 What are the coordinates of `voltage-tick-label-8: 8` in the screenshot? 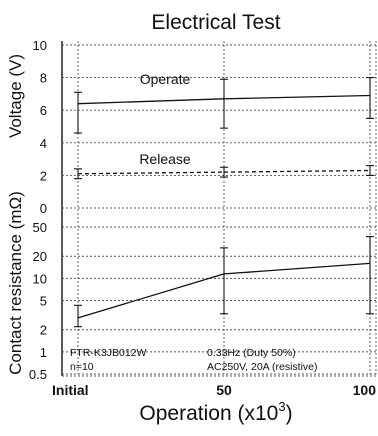 It's located at (43, 78).